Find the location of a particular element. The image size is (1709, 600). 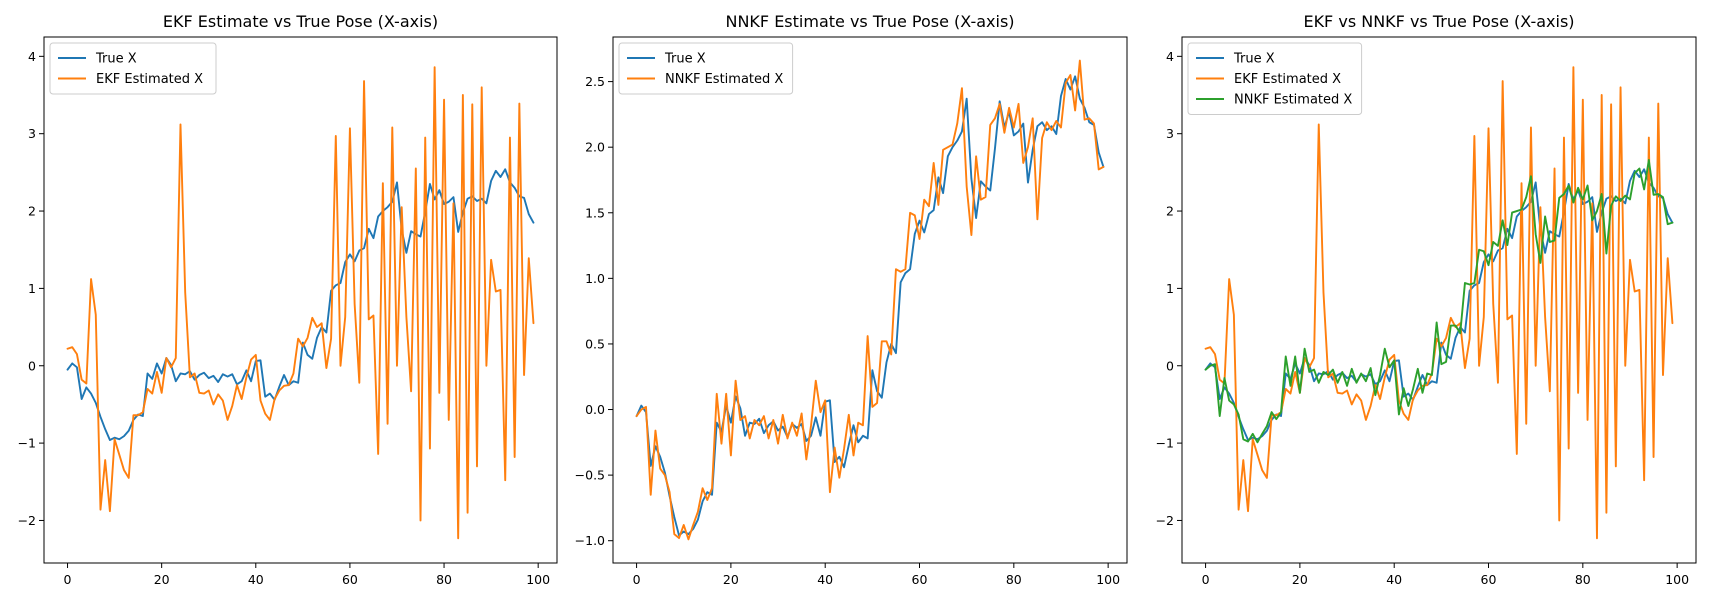

series-line-nnkf-estimated-x is located at coordinates (1439, 301).